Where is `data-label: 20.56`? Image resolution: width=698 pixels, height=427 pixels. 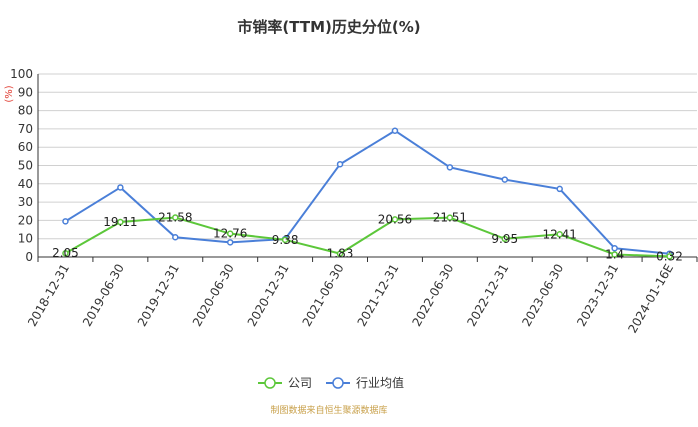 data-label: 20.56 is located at coordinates (395, 219).